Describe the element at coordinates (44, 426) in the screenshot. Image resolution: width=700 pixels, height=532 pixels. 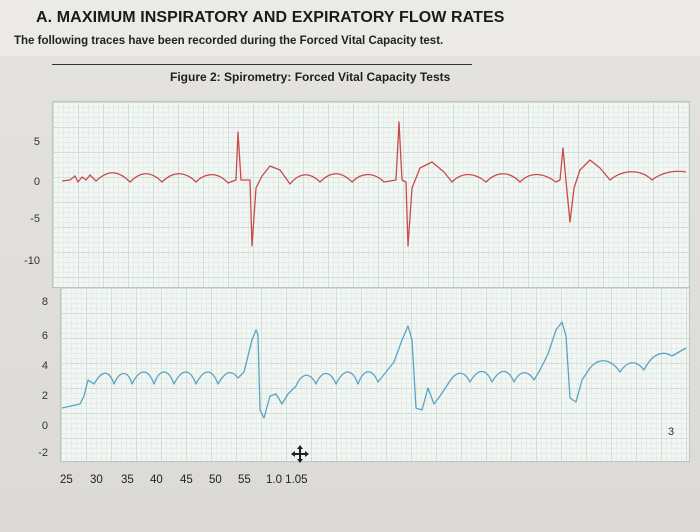
I see `bottom-y-tick: 0` at that location.